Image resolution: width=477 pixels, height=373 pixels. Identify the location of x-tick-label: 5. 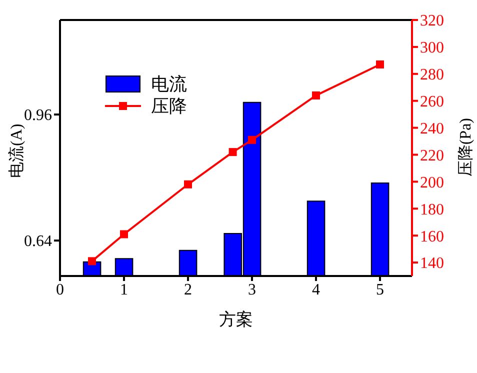
(380, 289).